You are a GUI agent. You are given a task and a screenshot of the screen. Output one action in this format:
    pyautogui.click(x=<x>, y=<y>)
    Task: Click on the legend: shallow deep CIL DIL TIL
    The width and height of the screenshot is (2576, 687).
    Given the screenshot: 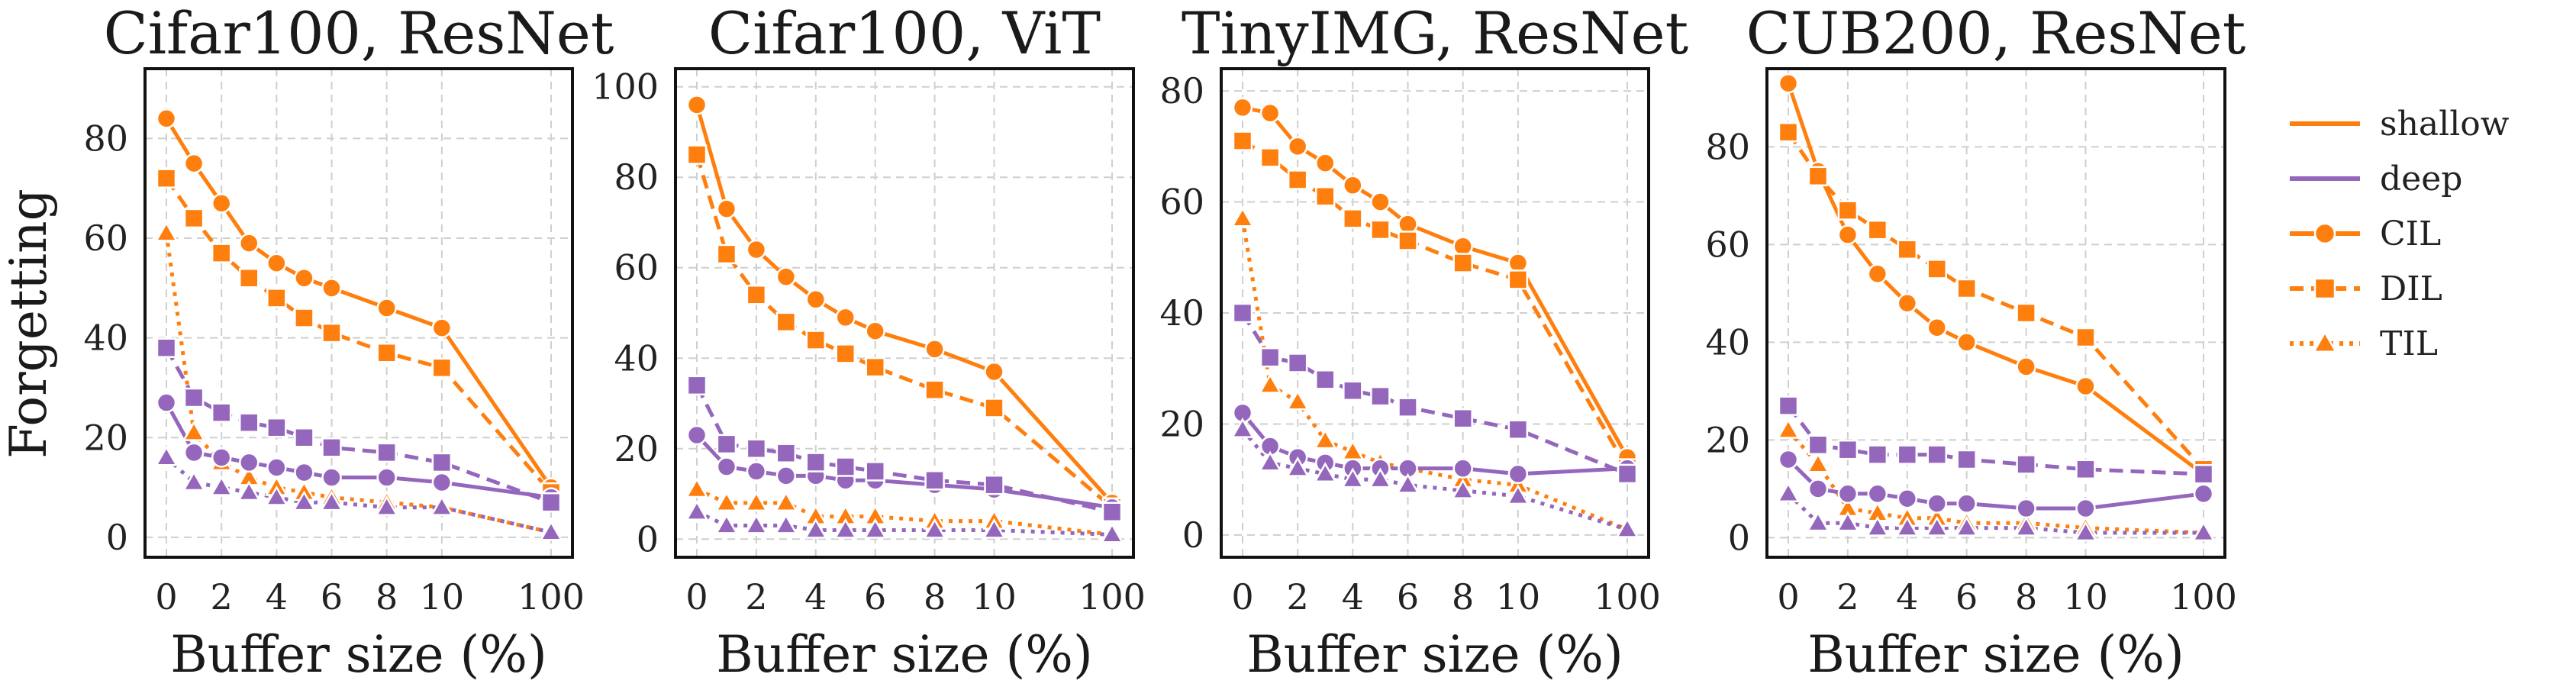 What is the action you would take?
    pyautogui.click(x=2400, y=234)
    